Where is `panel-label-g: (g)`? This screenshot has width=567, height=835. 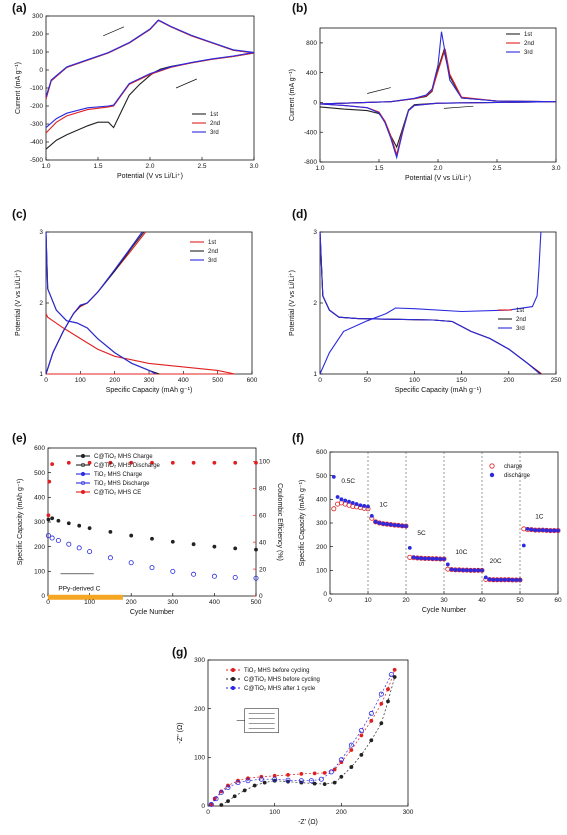 panel-label-g: (g) is located at coordinates (179, 652).